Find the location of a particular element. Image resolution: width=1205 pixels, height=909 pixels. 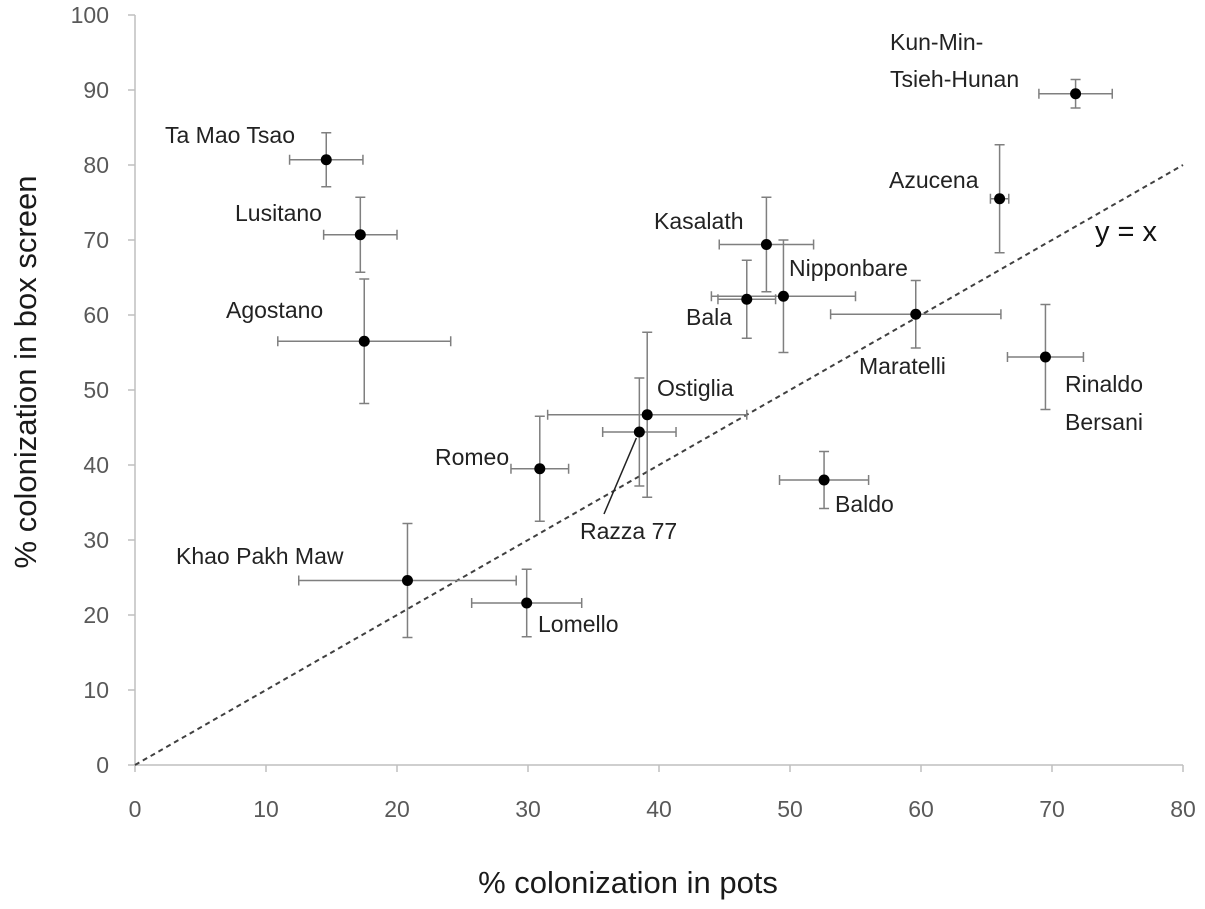

x-tick-label: 0 is located at coordinates (135, 809).